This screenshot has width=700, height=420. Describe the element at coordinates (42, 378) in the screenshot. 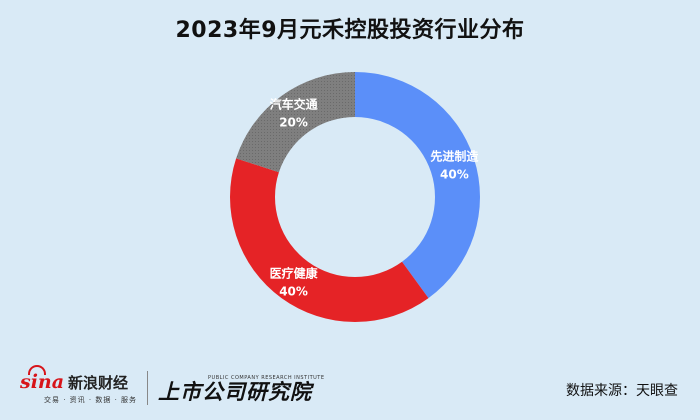

I see `sina-mark: sina` at that location.